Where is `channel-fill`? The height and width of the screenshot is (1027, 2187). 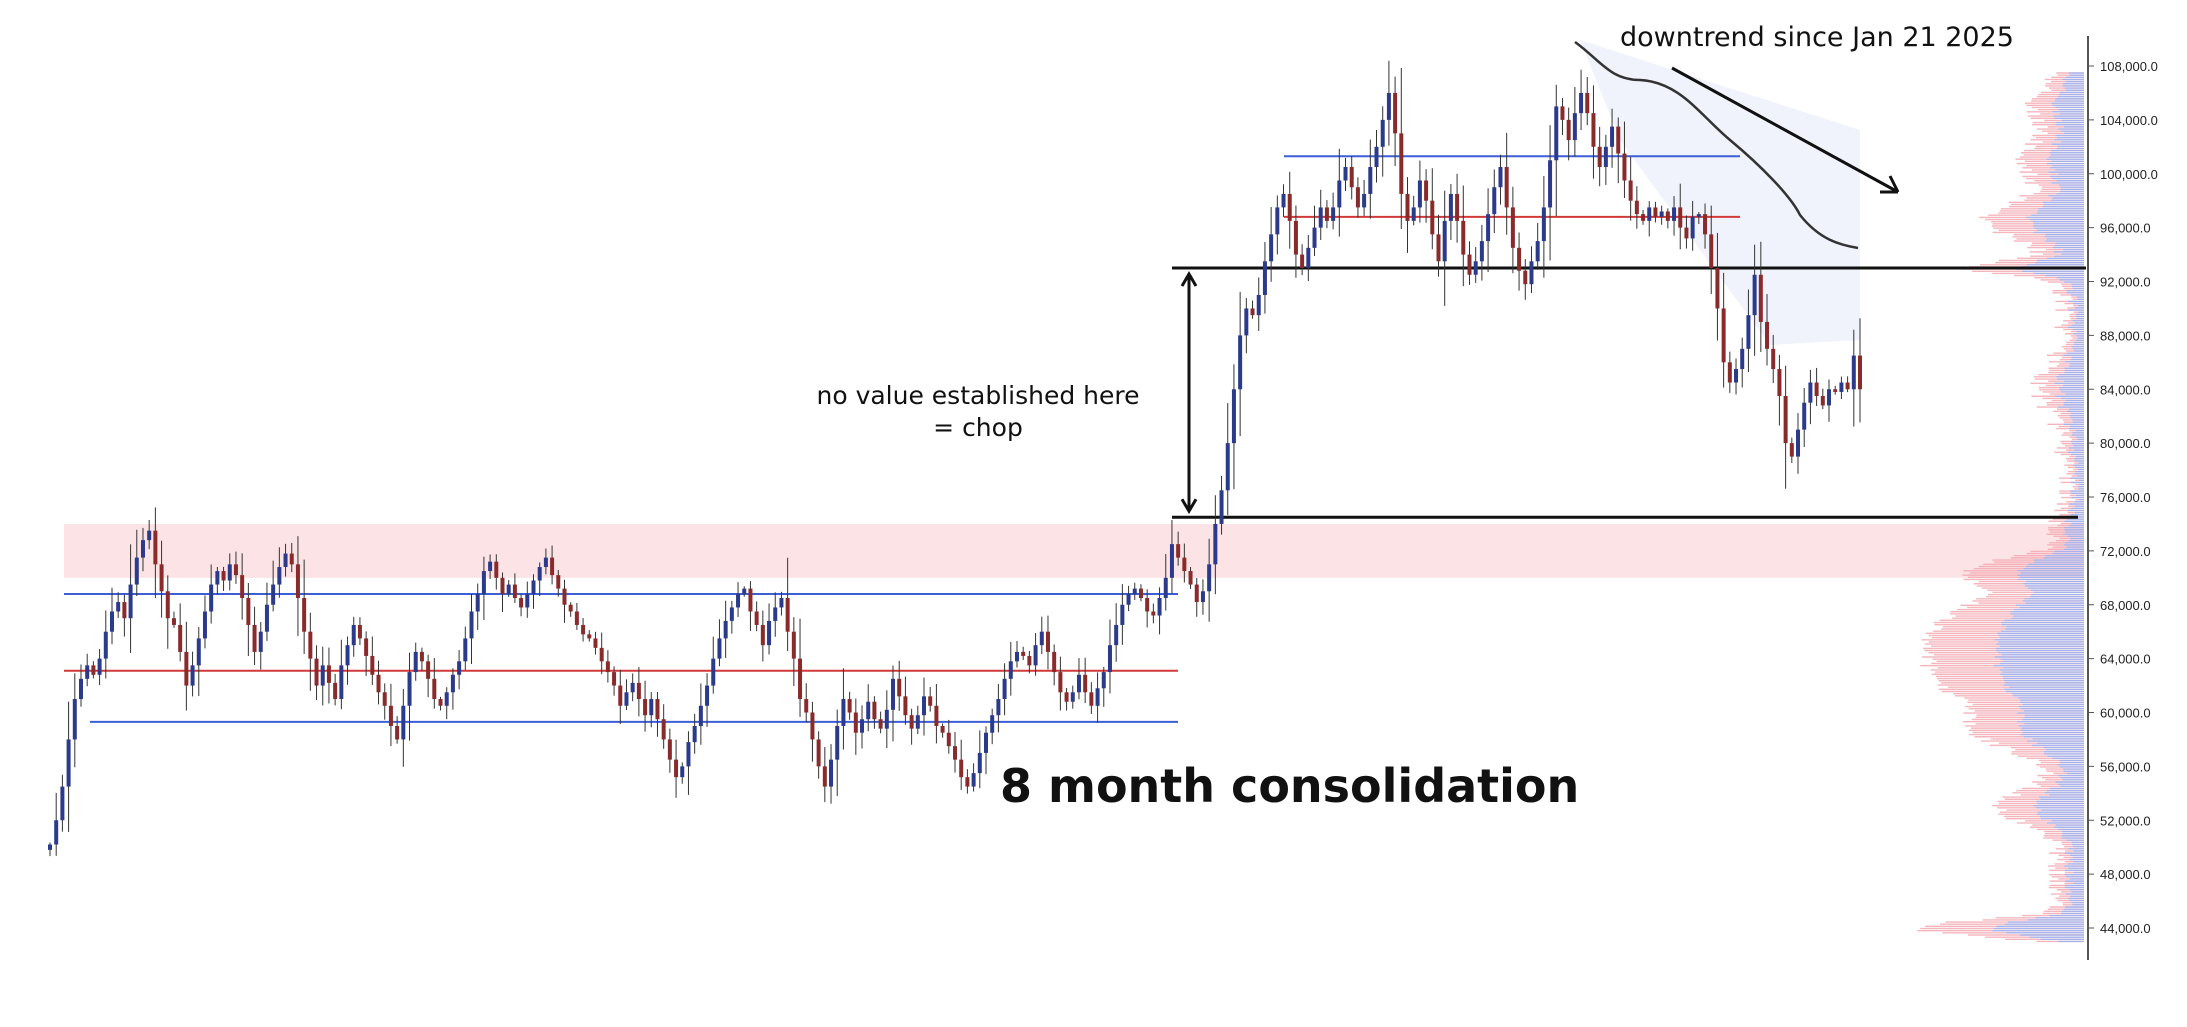
channel-fill is located at coordinates (1720, 192).